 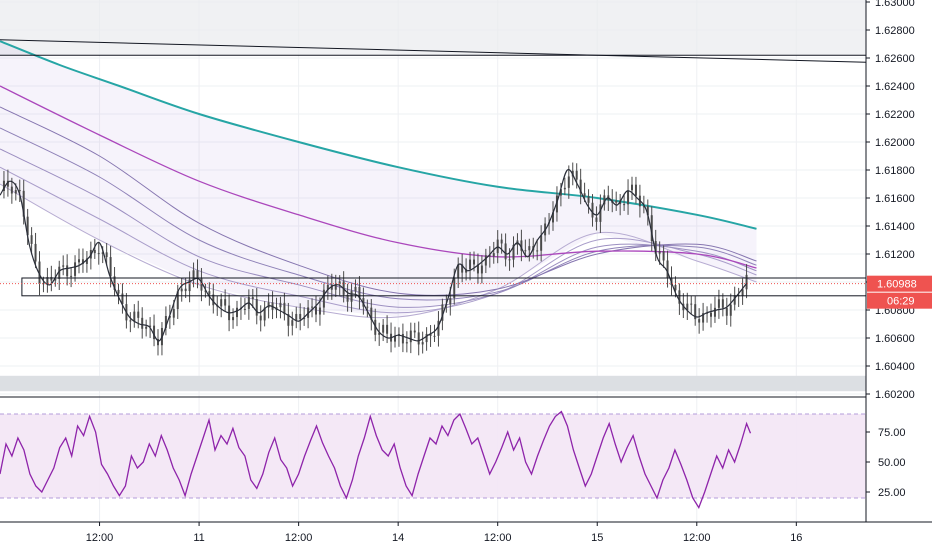 What do you see at coordinates (895, 367) in the screenshot?
I see `price-tick-label: 1.60400` at bounding box center [895, 367].